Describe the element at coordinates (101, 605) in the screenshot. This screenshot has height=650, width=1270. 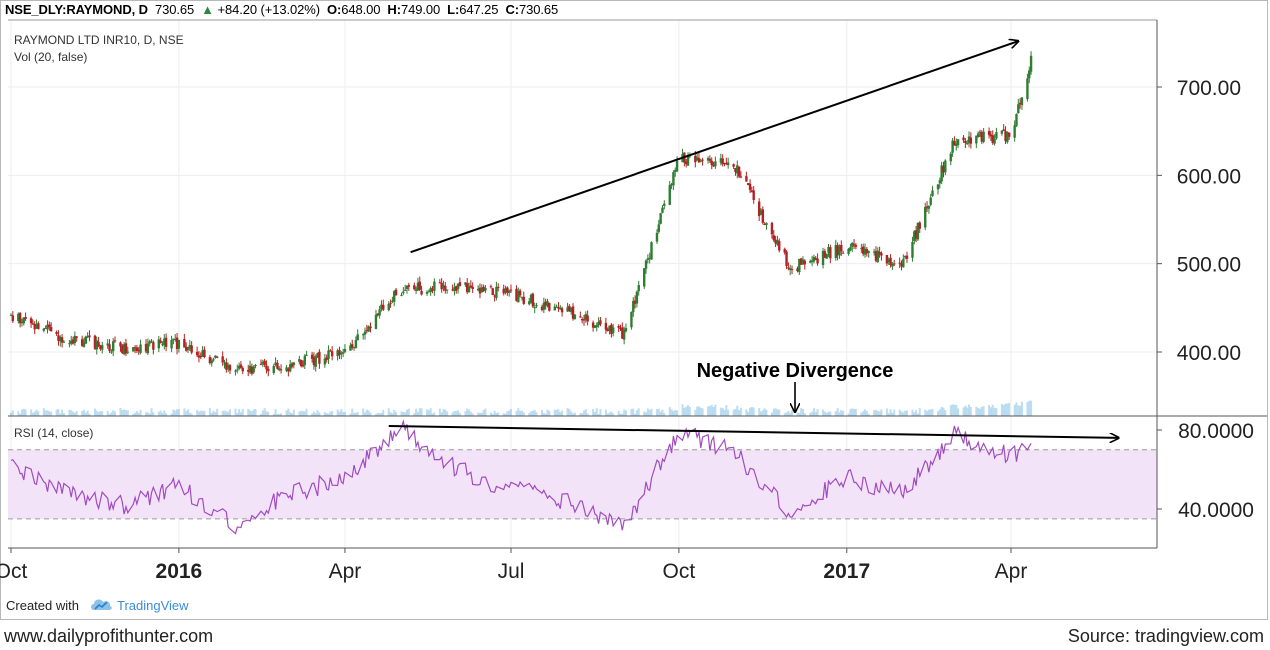
I see `tradingview-cloud-icon` at that location.